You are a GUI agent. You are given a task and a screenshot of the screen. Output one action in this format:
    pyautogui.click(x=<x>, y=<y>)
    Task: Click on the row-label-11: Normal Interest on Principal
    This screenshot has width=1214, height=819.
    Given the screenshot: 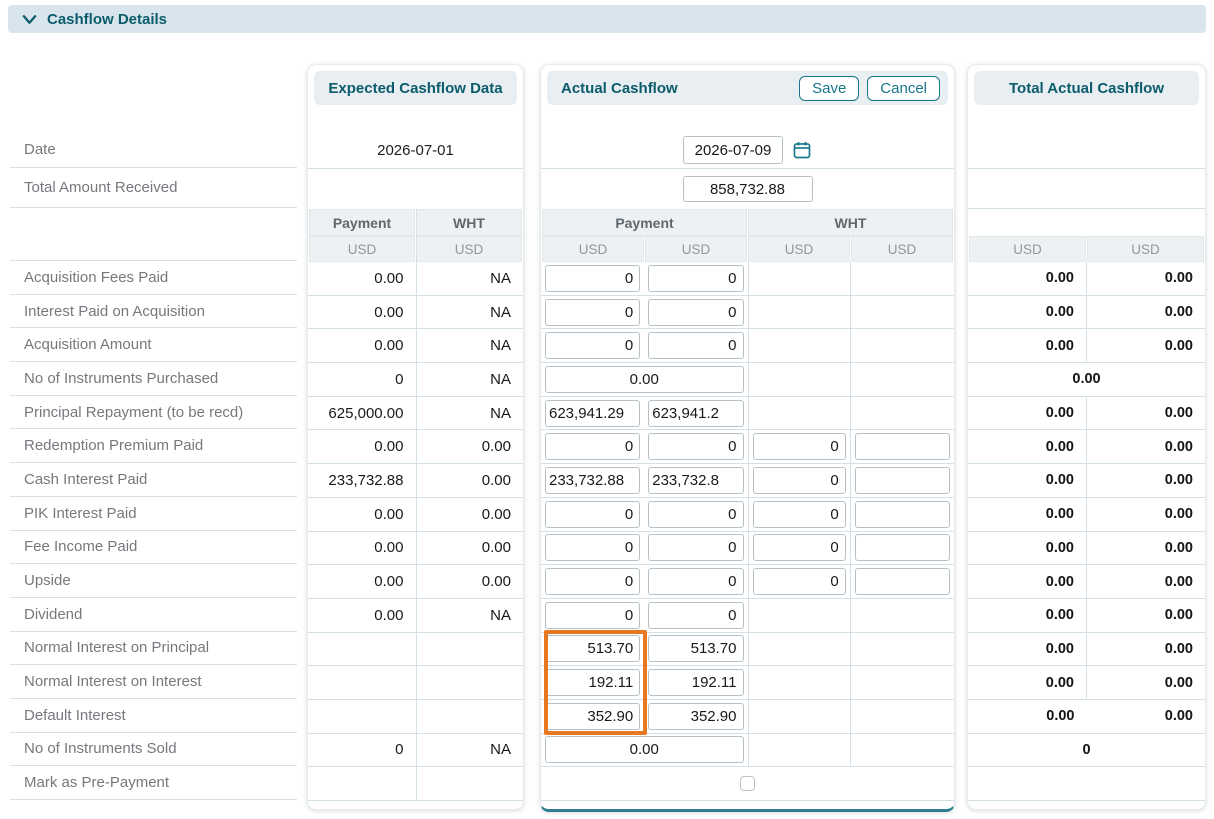 What is the action you would take?
    pyautogui.click(x=153, y=649)
    